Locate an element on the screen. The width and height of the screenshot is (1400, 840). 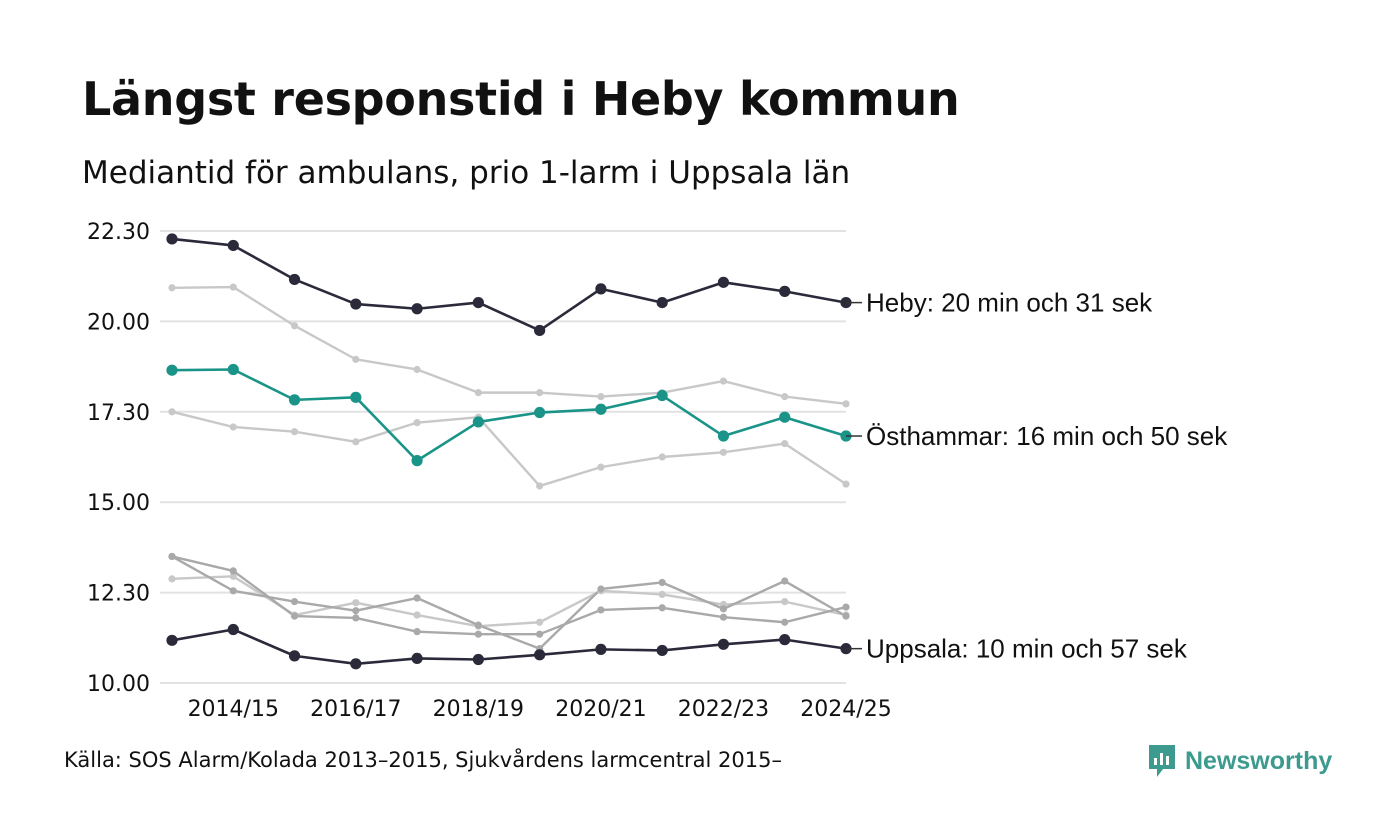
series-line-heby is located at coordinates (509, 284).